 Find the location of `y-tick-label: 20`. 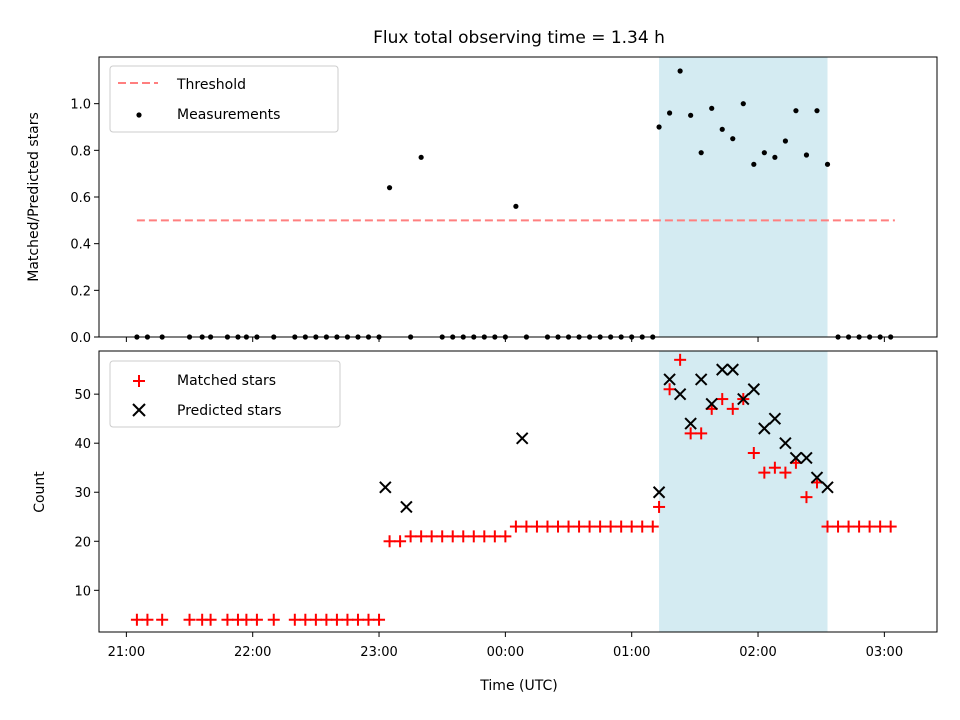

y-tick-label: 20 is located at coordinates (82, 542).